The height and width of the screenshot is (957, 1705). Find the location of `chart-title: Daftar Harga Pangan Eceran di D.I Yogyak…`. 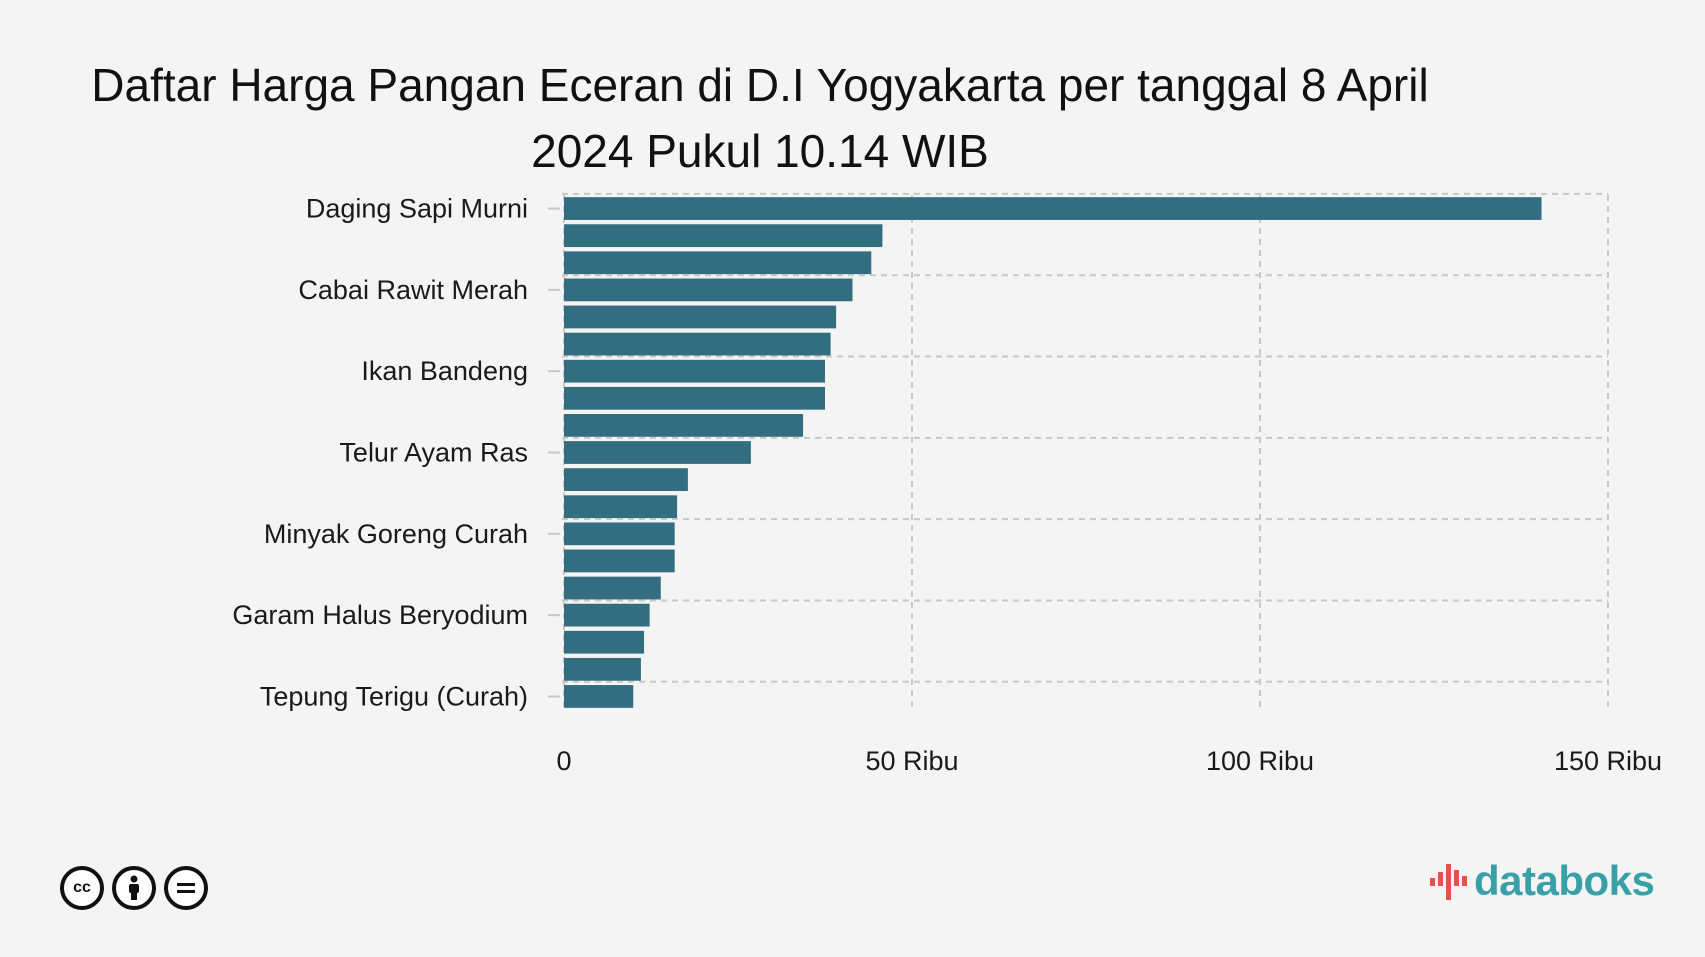

chart-title: Daftar Harga Pangan Eceran di D.I Yogyak… is located at coordinates (760, 118).